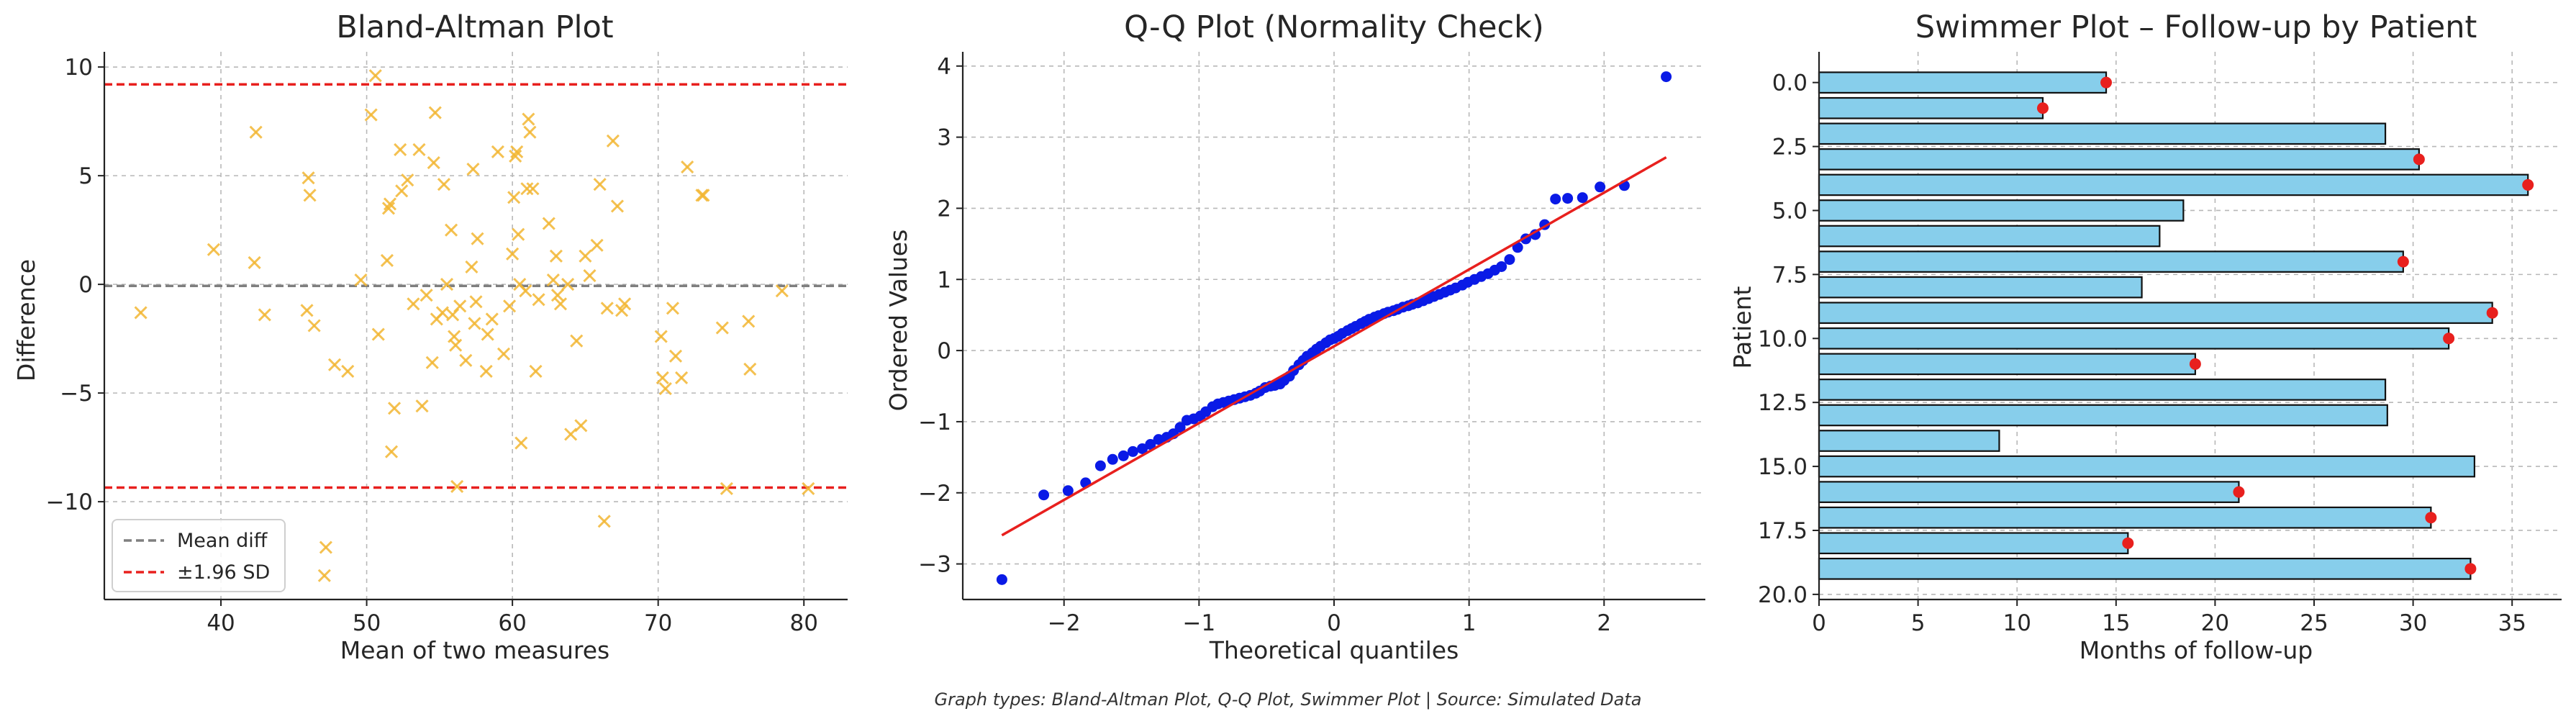  I want to click on bland-altman-ylabel: Difference, so click(26, 320).